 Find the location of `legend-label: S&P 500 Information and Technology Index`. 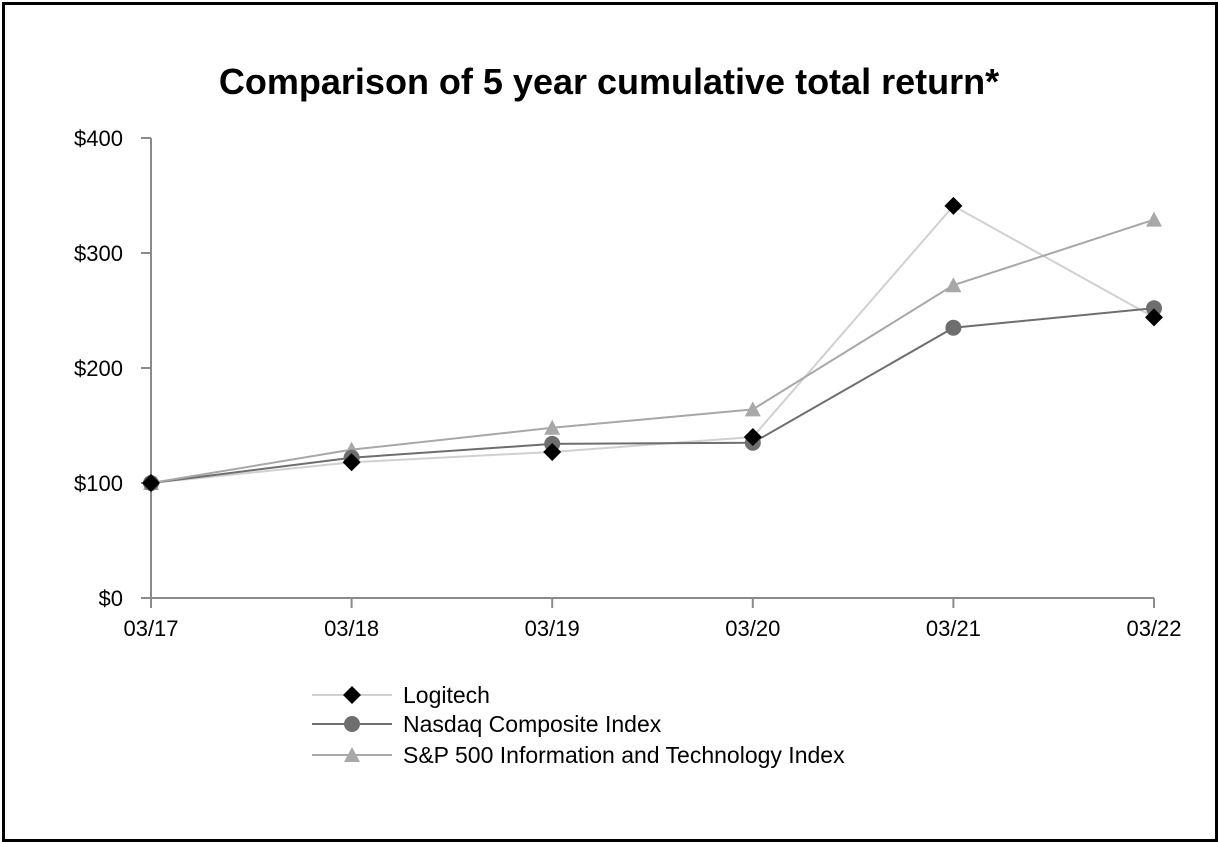

legend-label: S&P 500 Information and Technology Index is located at coordinates (624, 755).